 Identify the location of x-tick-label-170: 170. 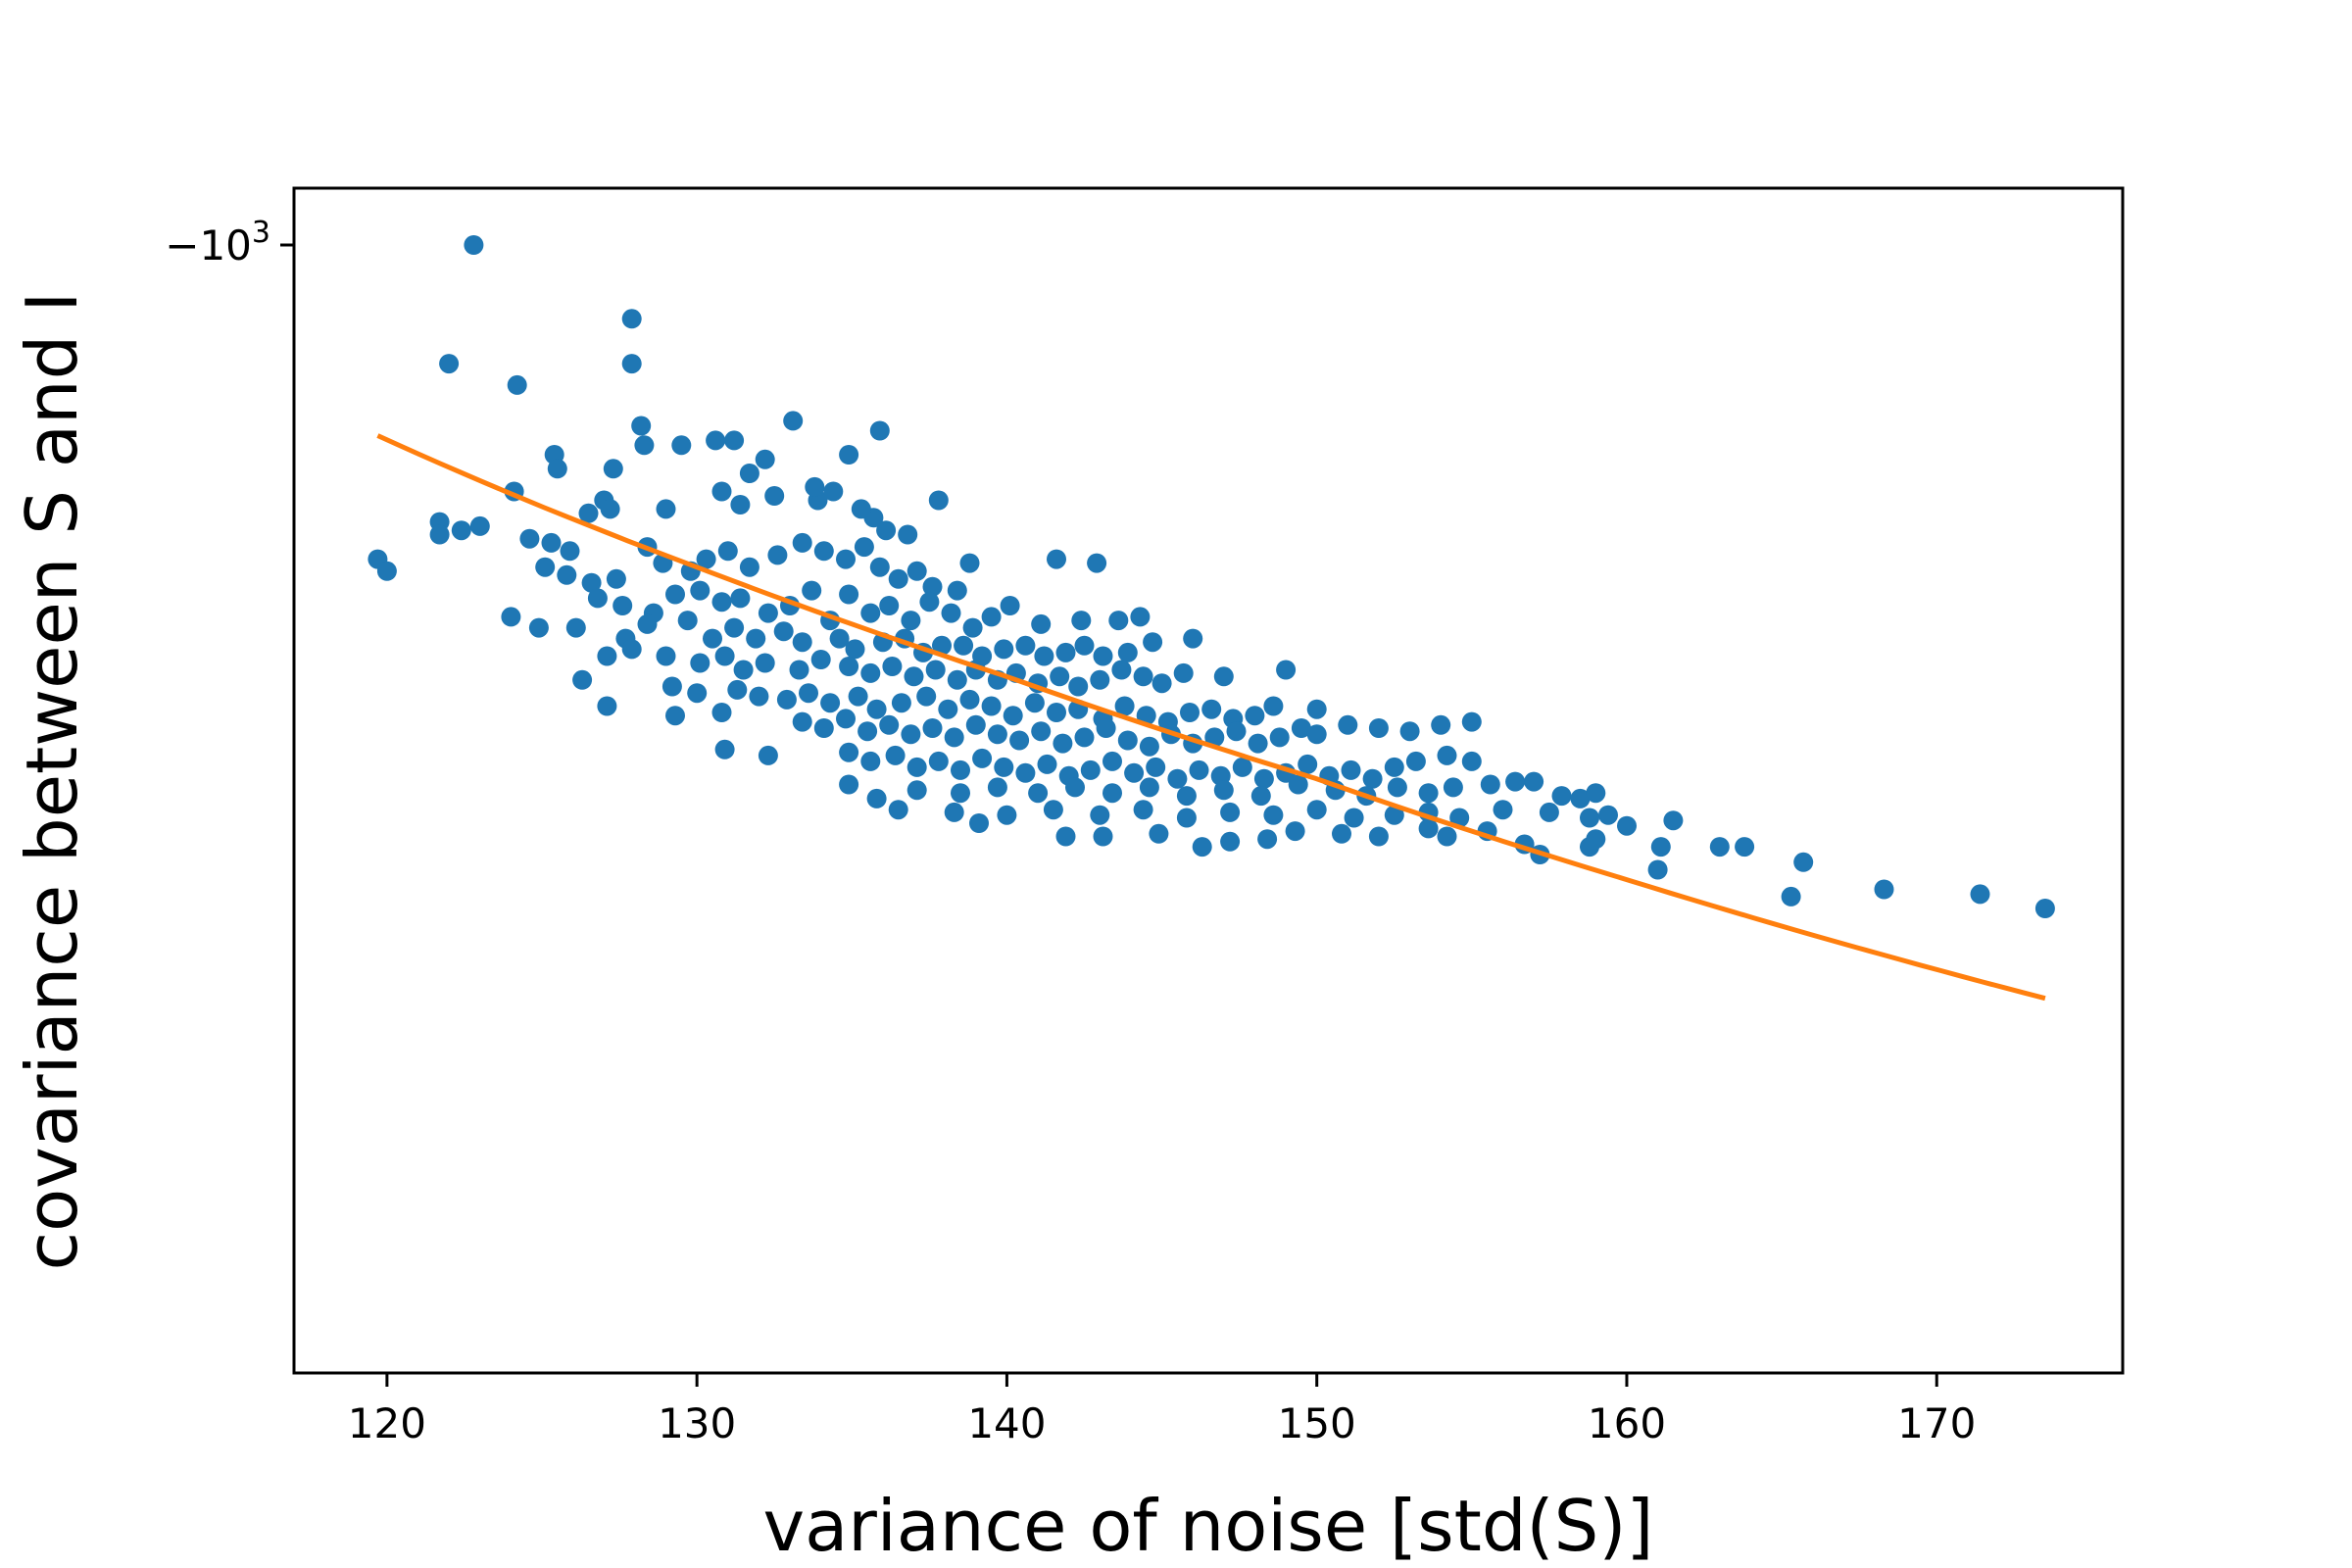
(1936, 1423).